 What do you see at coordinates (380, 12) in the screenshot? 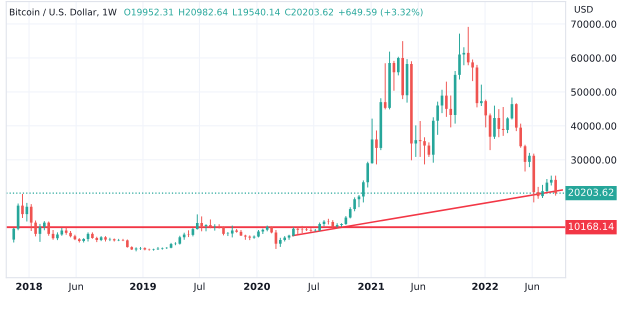
I see `annotation: +649.59 (+3.32%)` at bounding box center [380, 12].